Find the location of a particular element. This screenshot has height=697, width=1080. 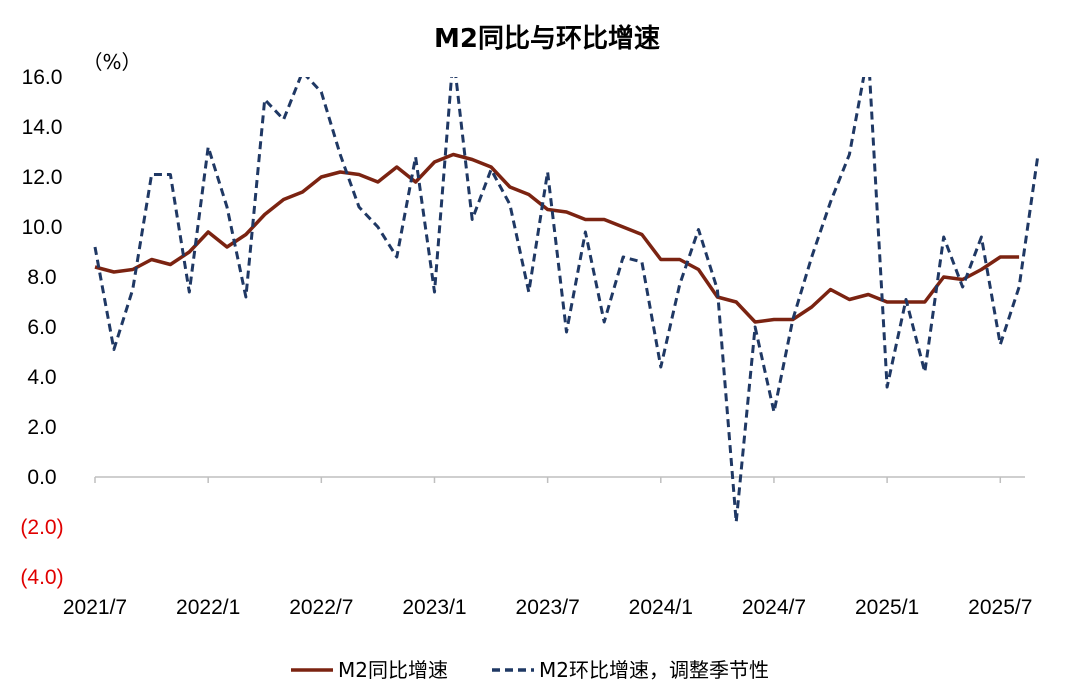

y-unit-label: （%） is located at coordinates (111, 62).